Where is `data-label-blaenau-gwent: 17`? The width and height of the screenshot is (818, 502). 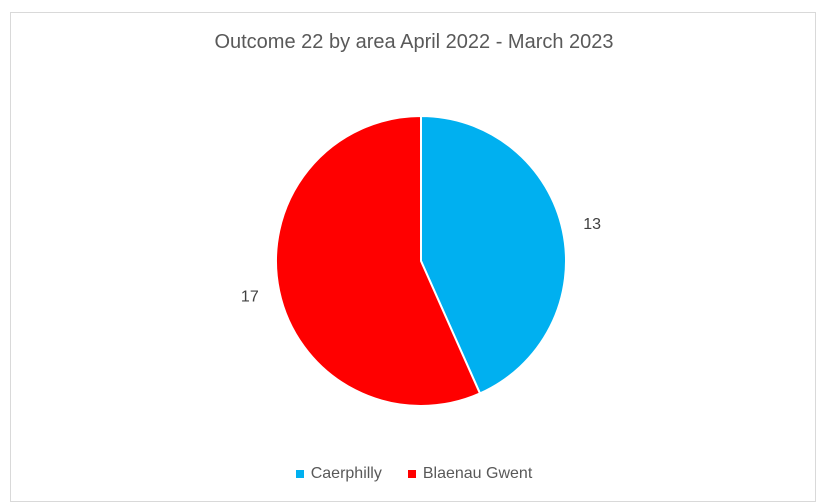 data-label-blaenau-gwent: 17 is located at coordinates (250, 297).